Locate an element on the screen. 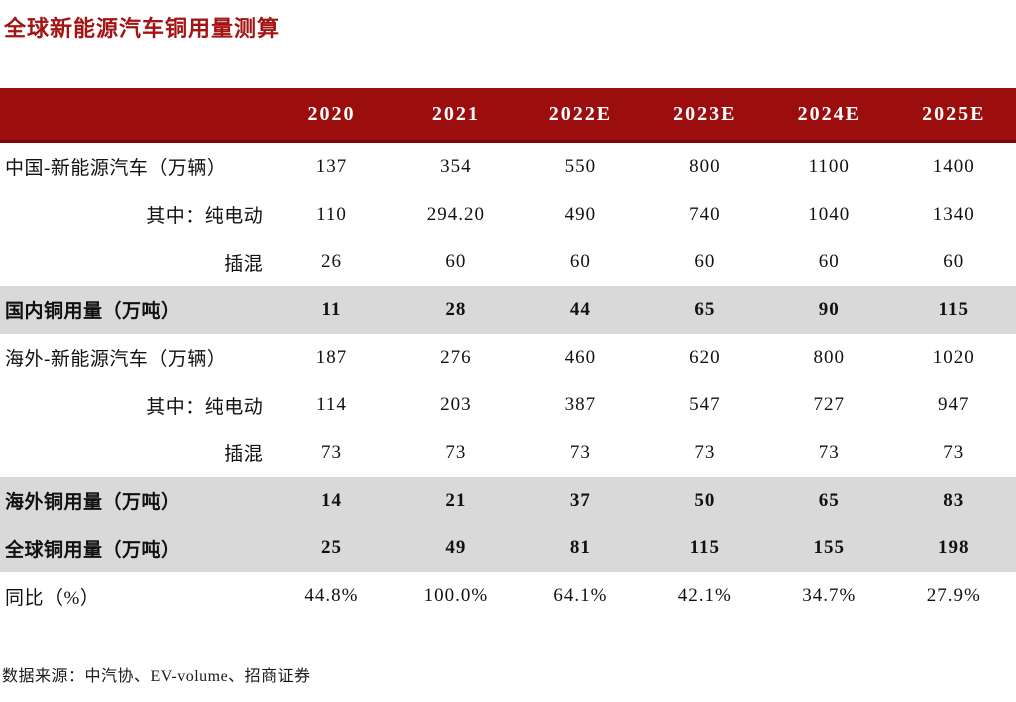 The image size is (1016, 702). cell-value: 37 is located at coordinates (580, 500).